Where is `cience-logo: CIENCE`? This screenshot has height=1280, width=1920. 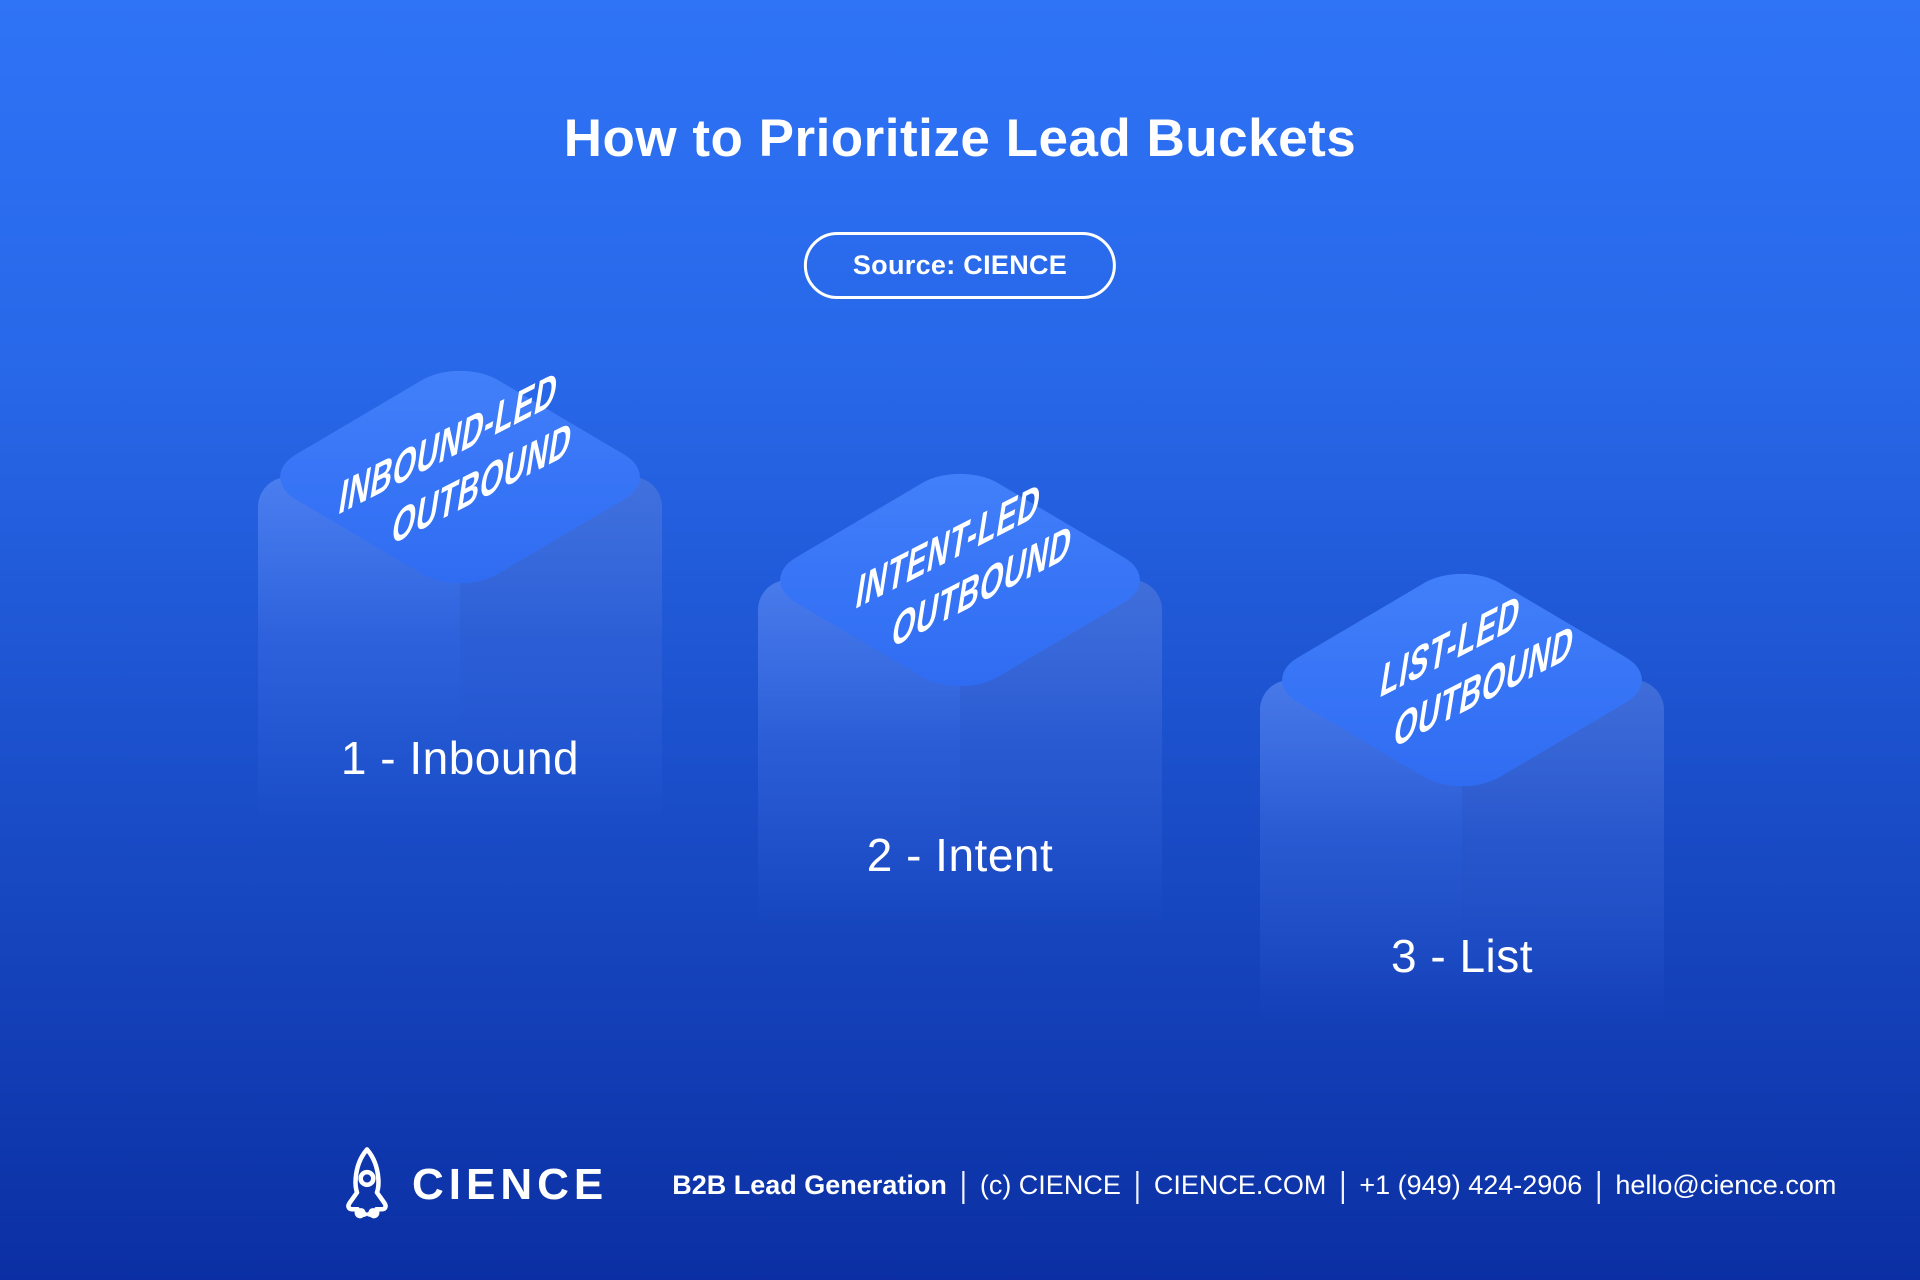 cience-logo: CIENCE is located at coordinates (473, 1185).